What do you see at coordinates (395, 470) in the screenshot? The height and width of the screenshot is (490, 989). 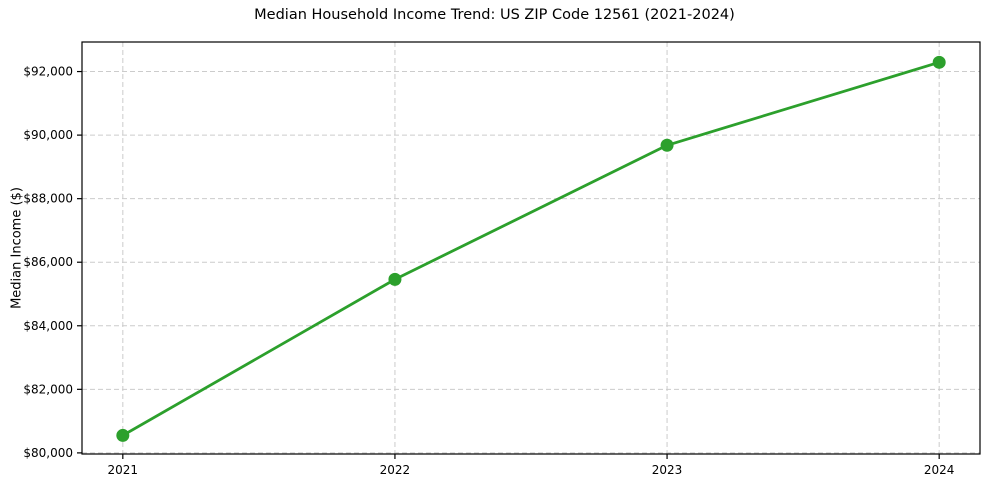 I see `x-tick-label: 2022` at bounding box center [395, 470].